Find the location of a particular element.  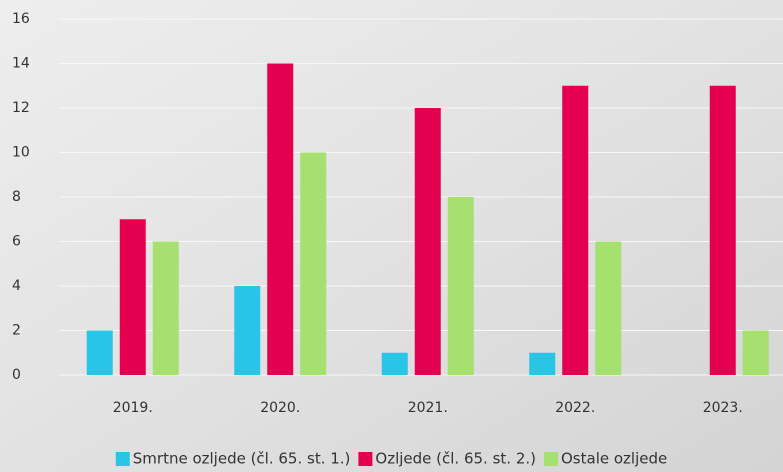

x-tick-label: 2022. is located at coordinates (575, 408).